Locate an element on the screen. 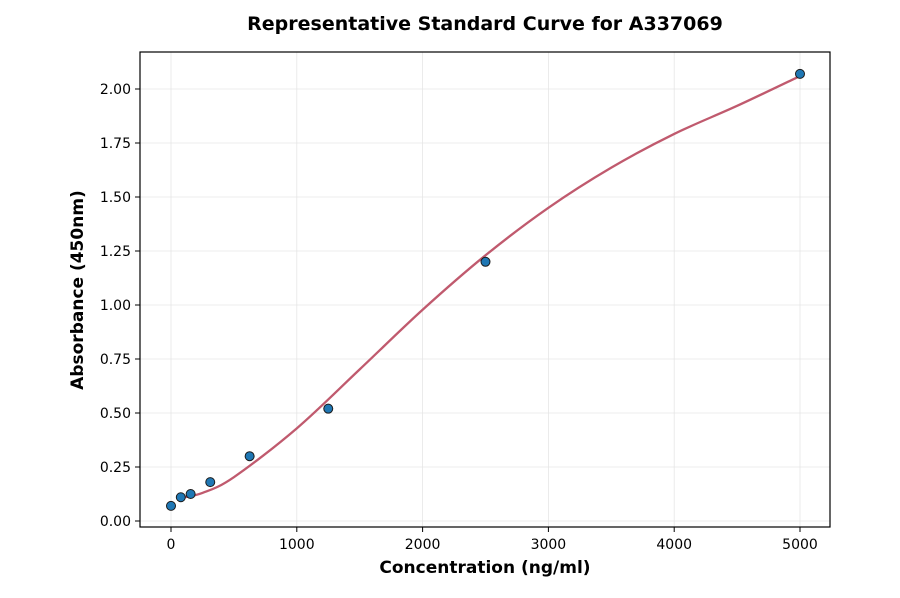 The height and width of the screenshot is (598, 900). x-axis-ticks: 0 1000 2000 3000 4000 5000 is located at coordinates (492, 540).